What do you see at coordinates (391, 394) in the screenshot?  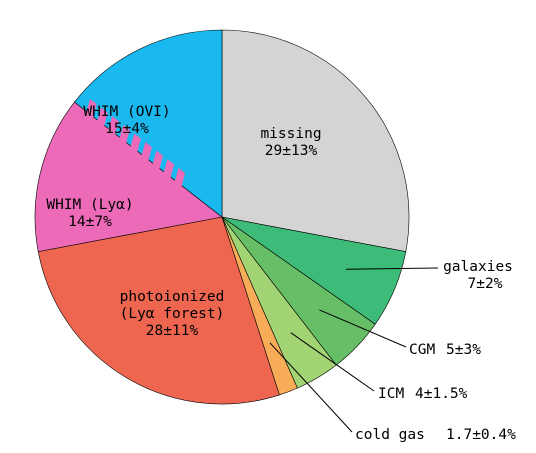 I see `slice-label-icm: ICM` at bounding box center [391, 394].